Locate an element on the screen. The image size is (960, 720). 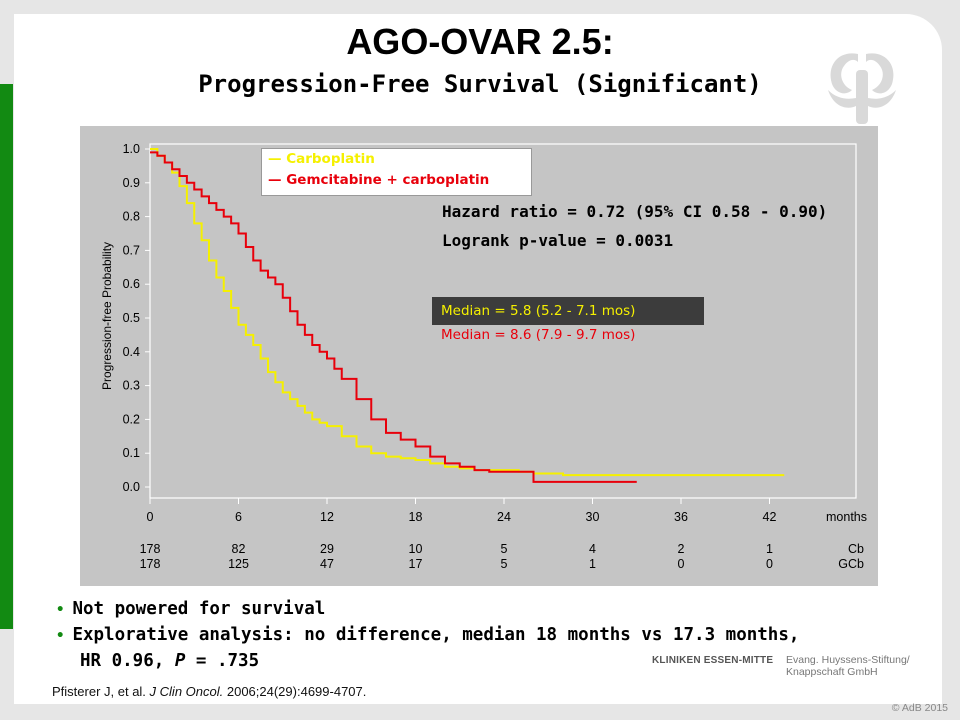
y-tick-label: 0.4 is located at coordinates (131, 352).